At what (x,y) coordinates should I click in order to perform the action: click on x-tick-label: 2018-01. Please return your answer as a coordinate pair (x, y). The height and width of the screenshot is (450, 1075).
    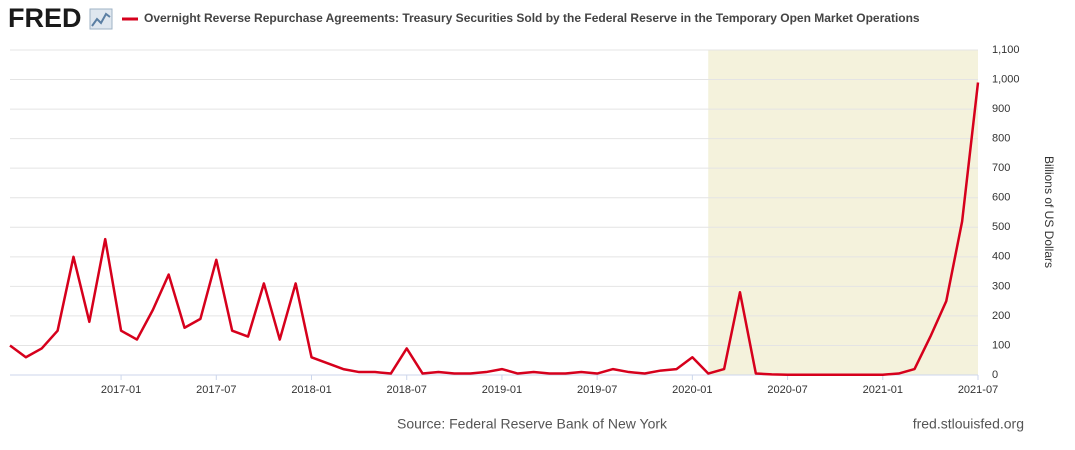
    Looking at the image, I should click on (311, 390).